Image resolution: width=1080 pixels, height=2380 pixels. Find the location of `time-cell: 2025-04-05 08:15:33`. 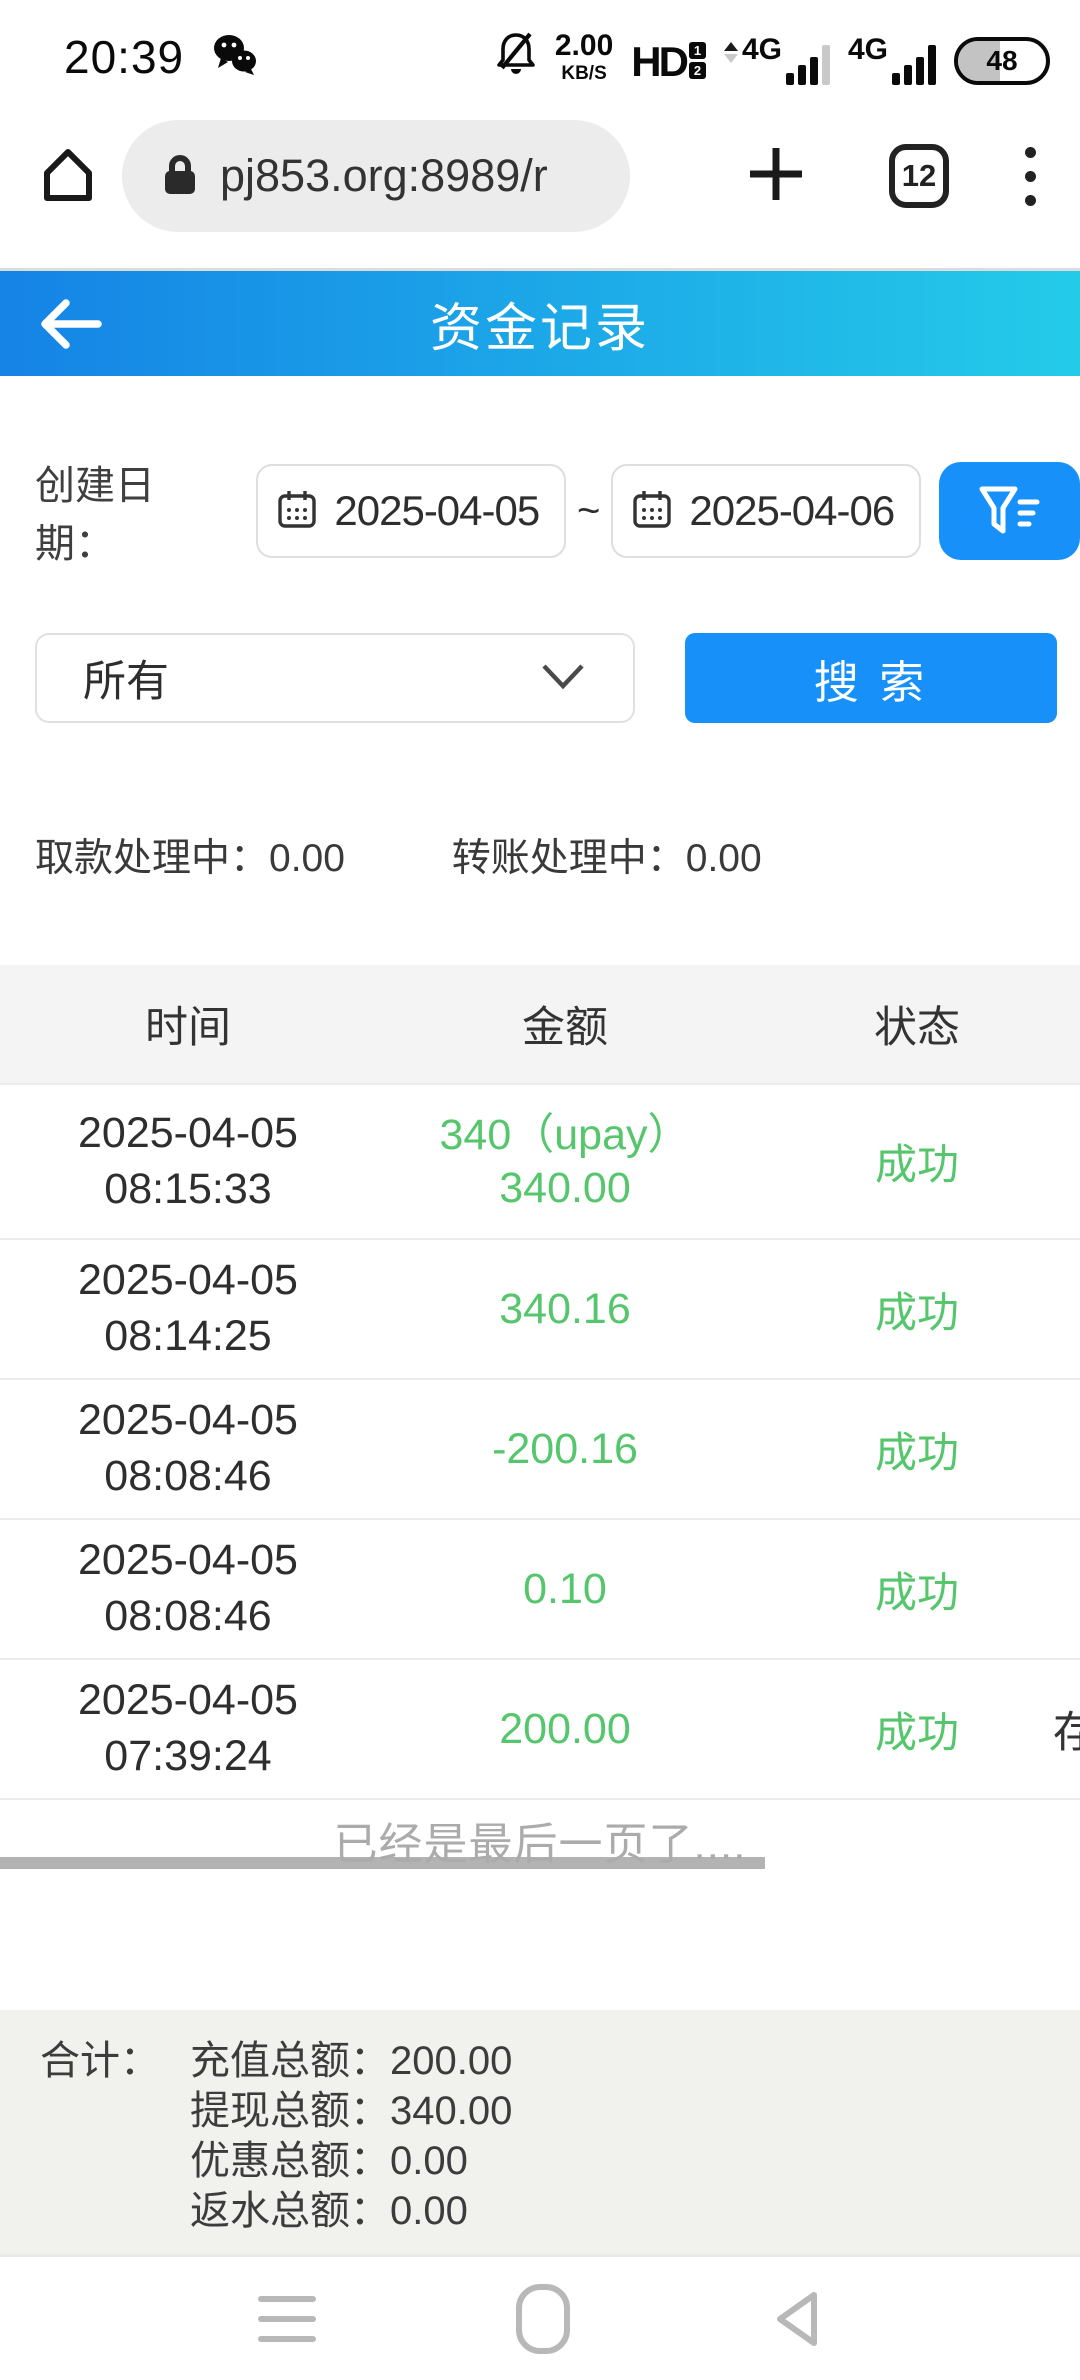

time-cell: 2025-04-05 08:15:33 is located at coordinates (188, 1160).